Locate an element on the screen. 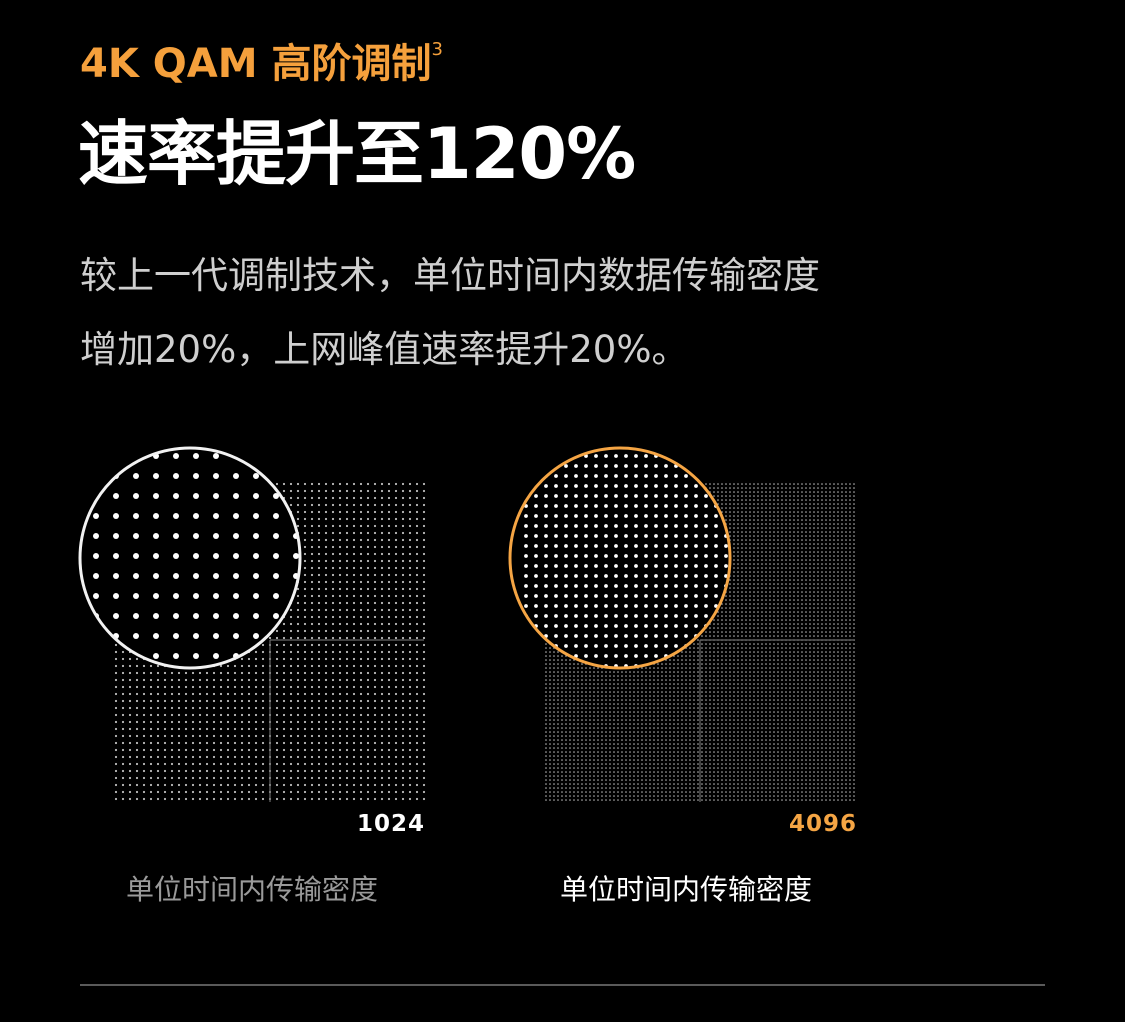 Image resolution: width=1125 pixels, height=1022 pixels. constellation-value-4096: 4096 is located at coordinates (822, 824).